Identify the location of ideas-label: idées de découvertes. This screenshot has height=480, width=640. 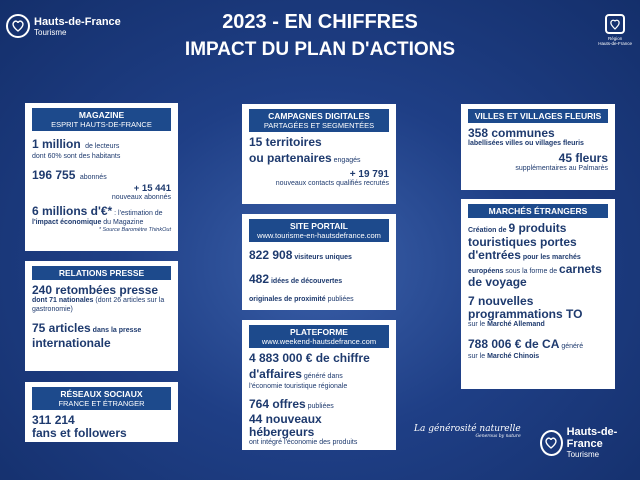
(306, 281).